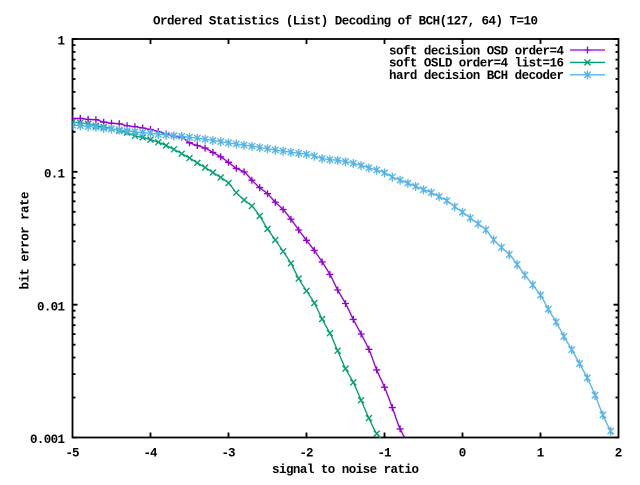 This screenshot has width=640, height=485. Describe the element at coordinates (476, 64) in the screenshot. I see `svg-text: soft OSLD order=4 list=16` at that location.